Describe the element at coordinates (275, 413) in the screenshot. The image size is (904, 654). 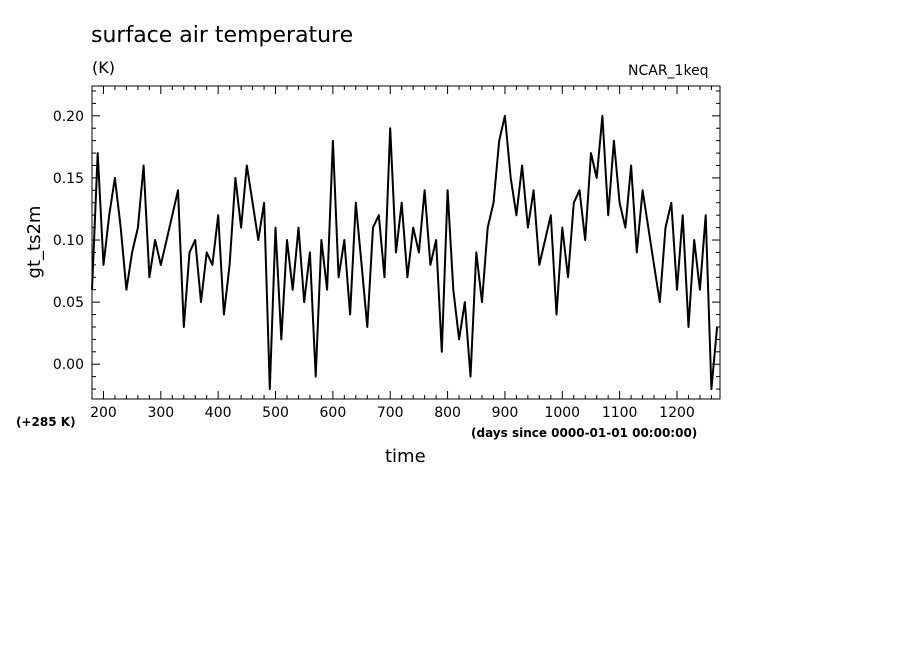
I see `x-tick-label: 500` at that location.